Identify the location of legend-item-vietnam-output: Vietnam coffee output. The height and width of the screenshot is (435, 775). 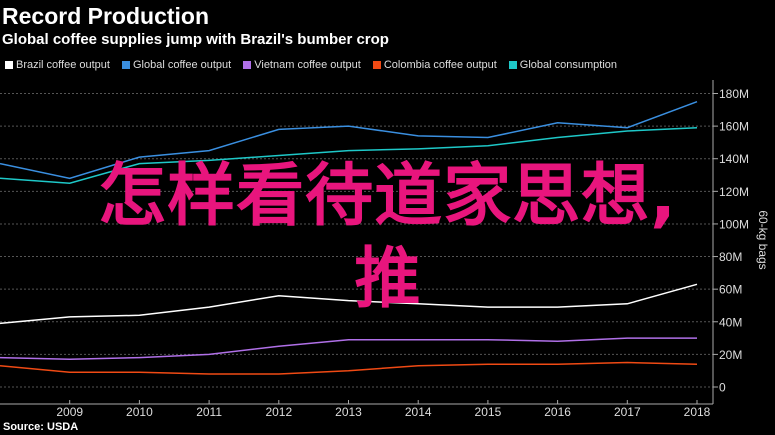
(302, 65).